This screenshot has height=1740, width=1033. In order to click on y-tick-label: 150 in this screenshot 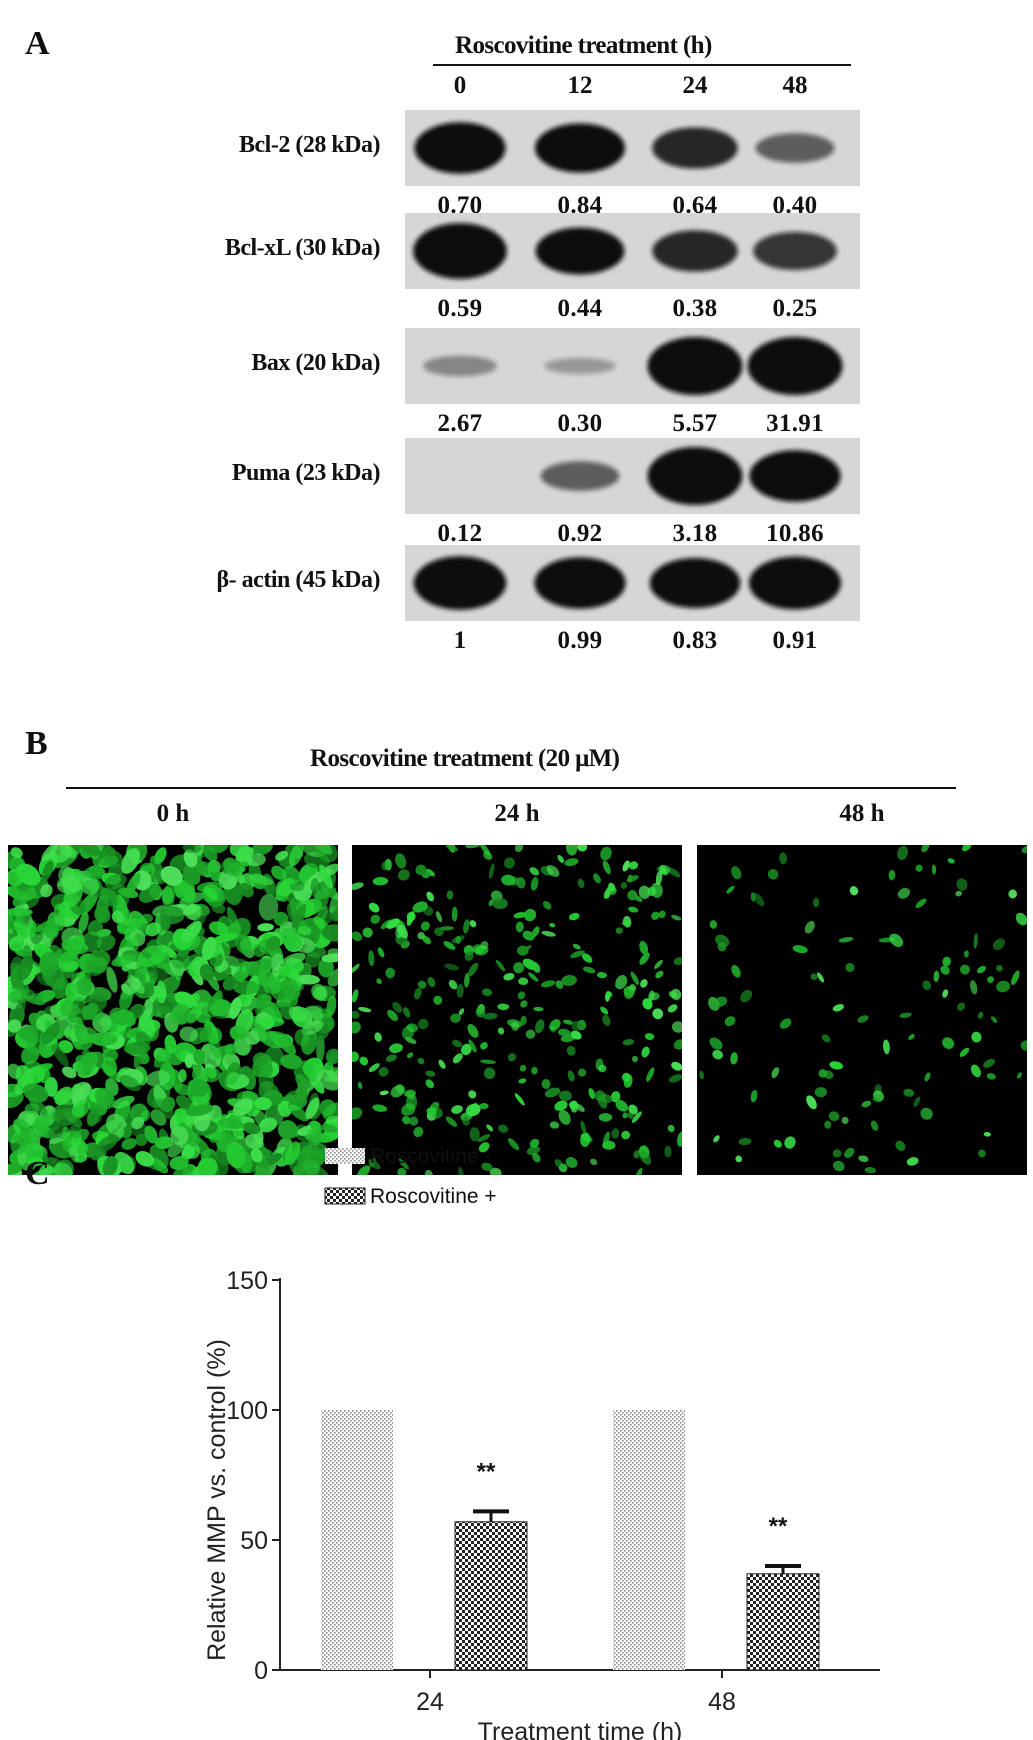, I will do `click(247, 1281)`.